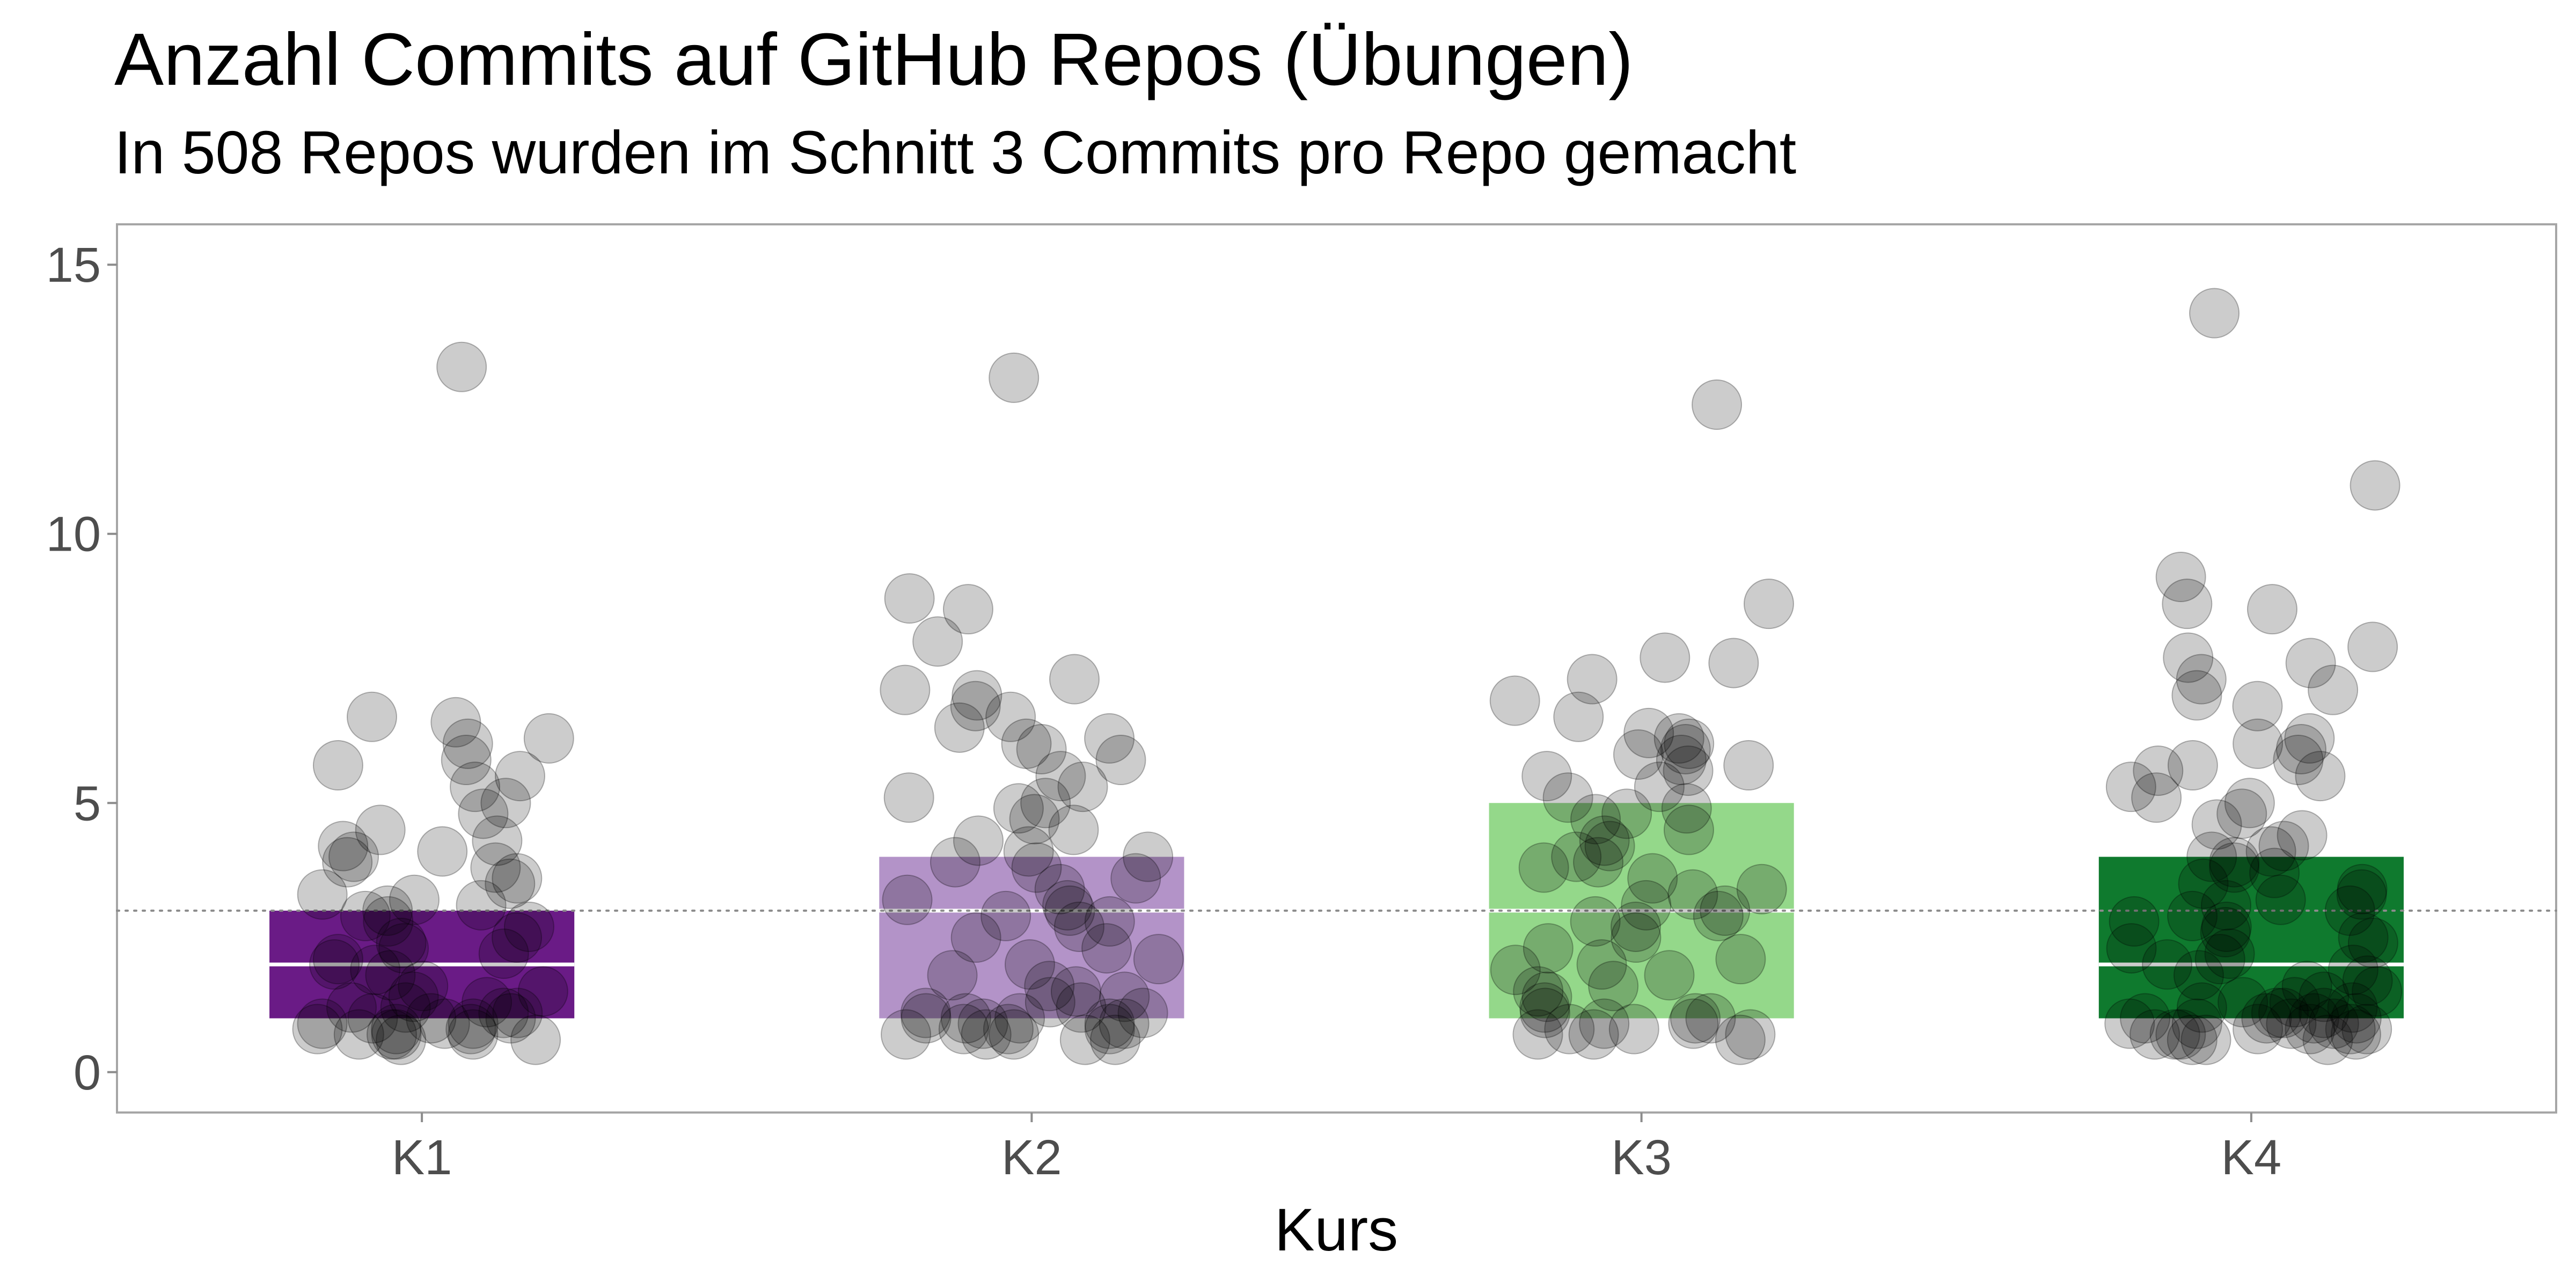  I want to click on x-tick-label: K1, so click(422, 1157).